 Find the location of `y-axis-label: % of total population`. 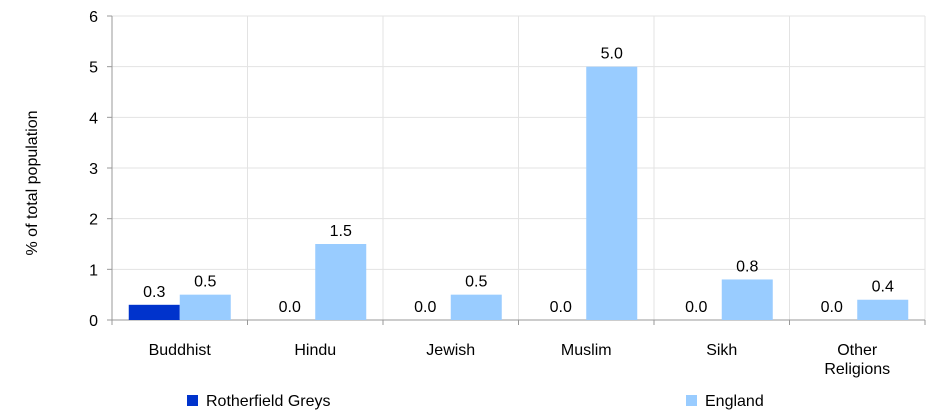

y-axis-label: % of total population is located at coordinates (32, 183).